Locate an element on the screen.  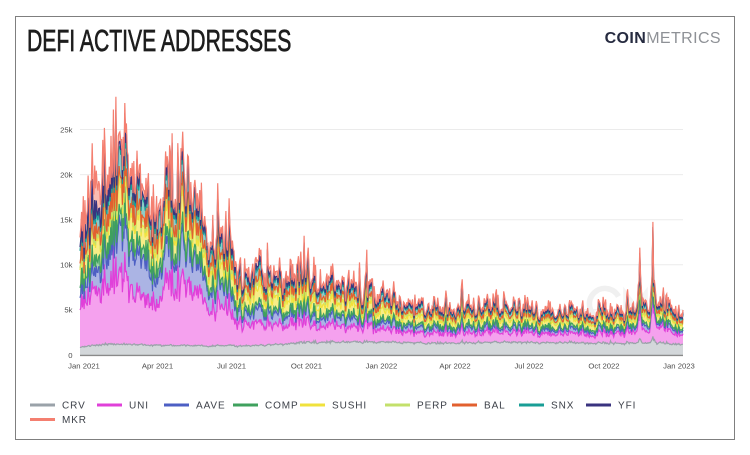
svg-text: 15k is located at coordinates (66, 220).